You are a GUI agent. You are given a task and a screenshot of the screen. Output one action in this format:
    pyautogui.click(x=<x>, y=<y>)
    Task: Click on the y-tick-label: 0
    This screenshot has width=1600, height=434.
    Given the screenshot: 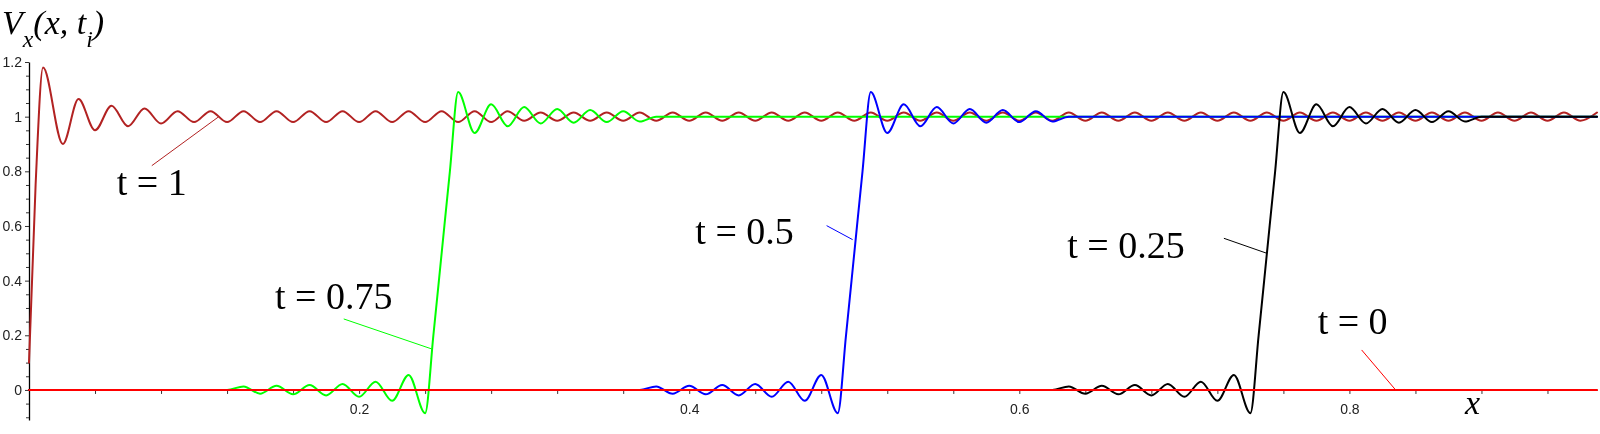 What is the action you would take?
    pyautogui.click(x=18, y=389)
    